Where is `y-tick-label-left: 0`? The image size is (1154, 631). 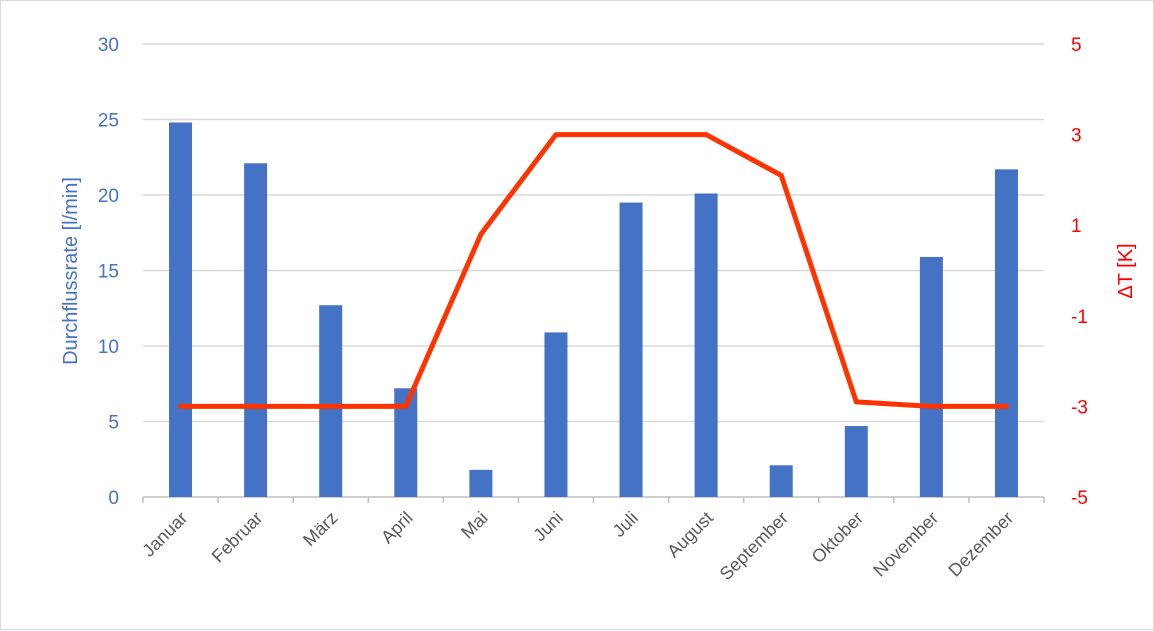 y-tick-label-left: 0 is located at coordinates (113, 498).